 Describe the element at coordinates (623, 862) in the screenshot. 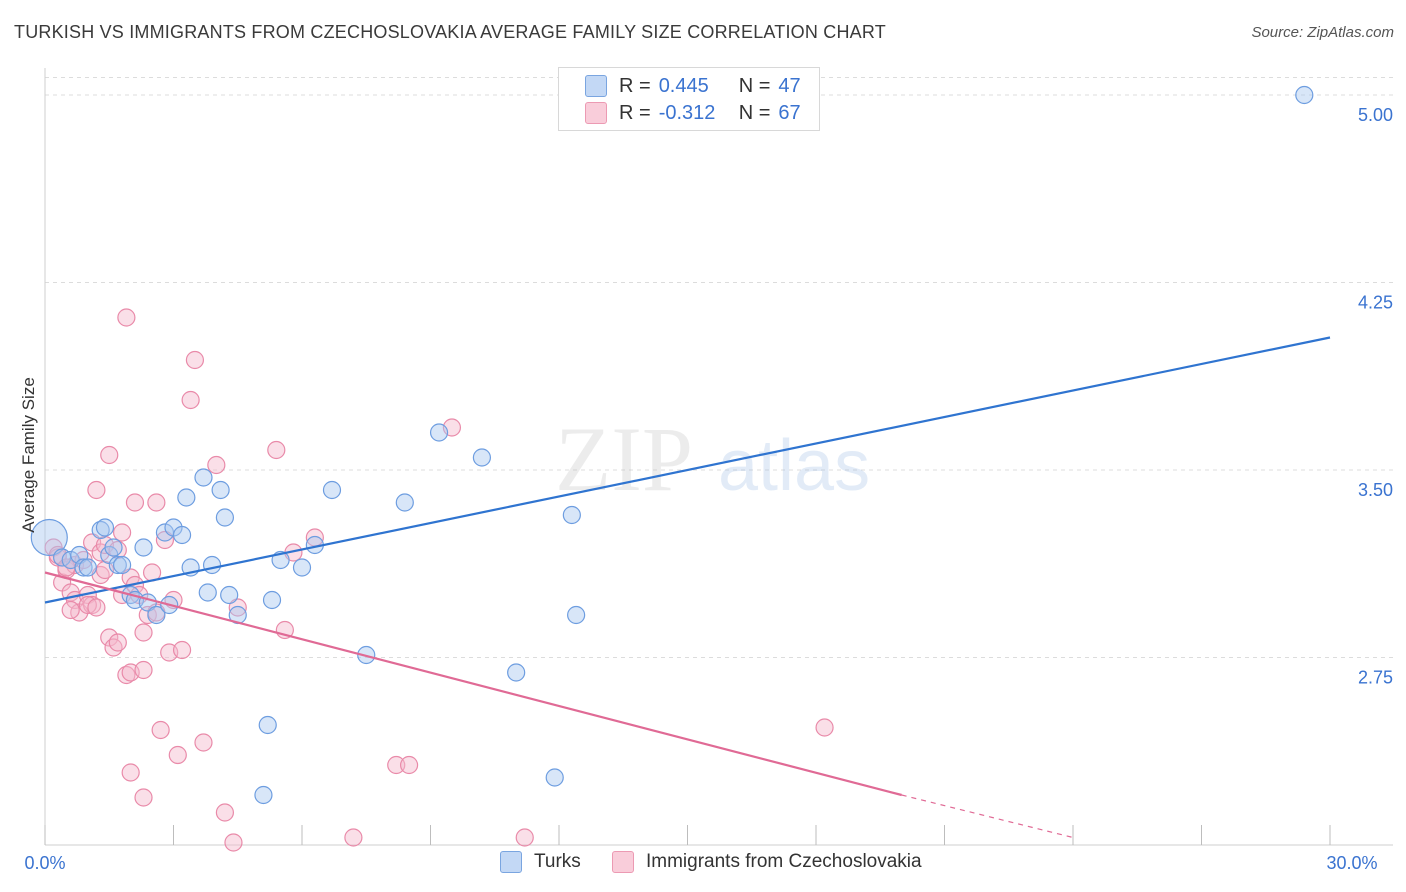

I see `czech-swatch` at that location.